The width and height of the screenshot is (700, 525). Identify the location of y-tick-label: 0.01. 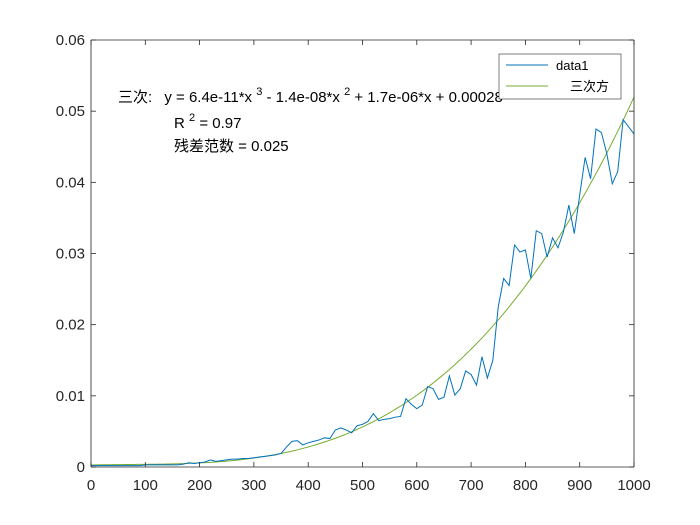
(70, 396).